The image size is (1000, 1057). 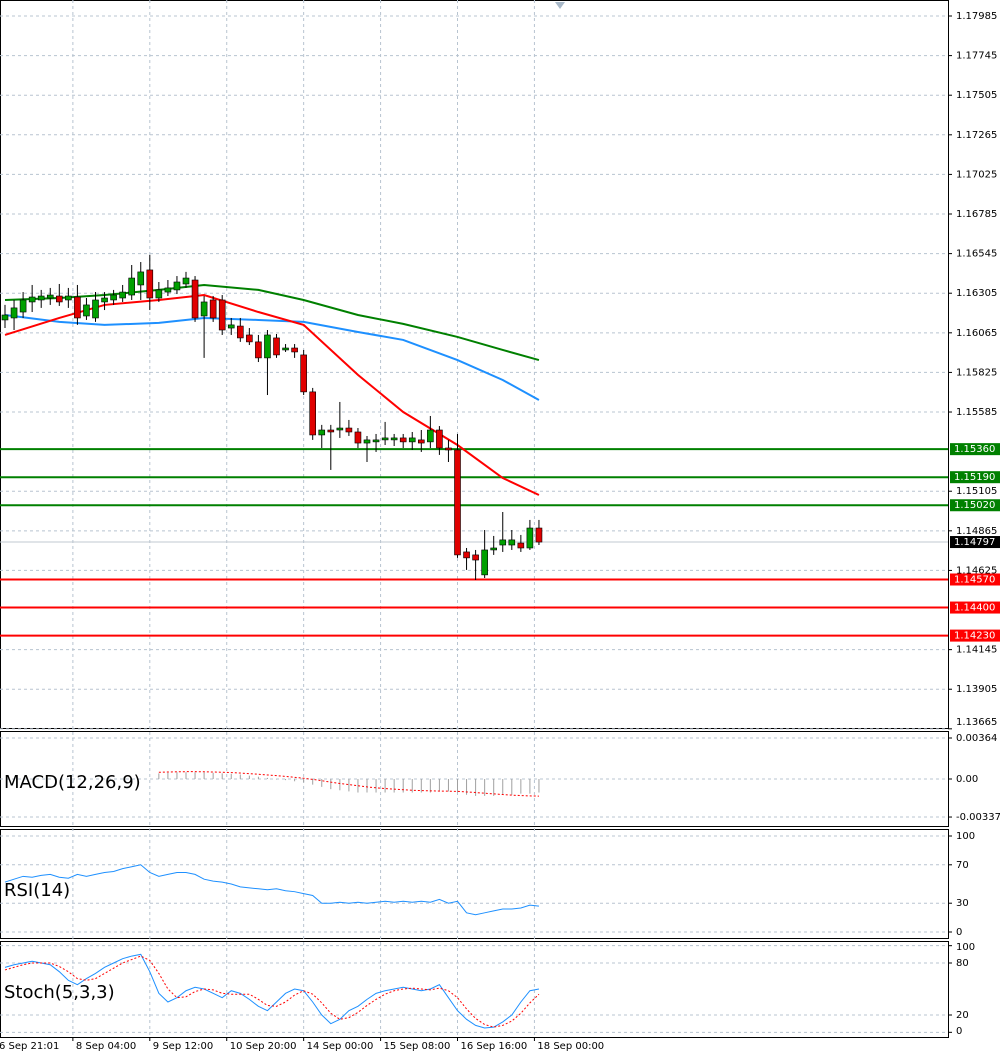 I want to click on y-tick-label: 100, so click(x=965, y=836).